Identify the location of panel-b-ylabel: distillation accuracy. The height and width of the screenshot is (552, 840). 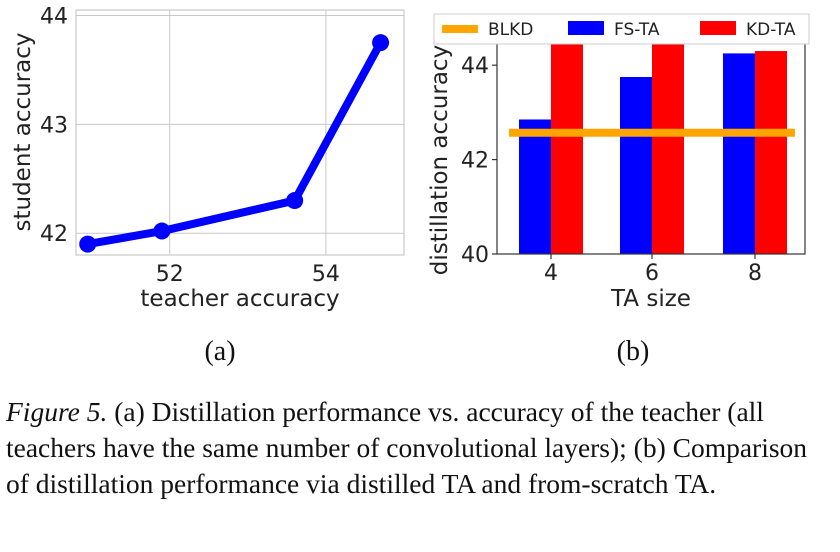
(440, 160).